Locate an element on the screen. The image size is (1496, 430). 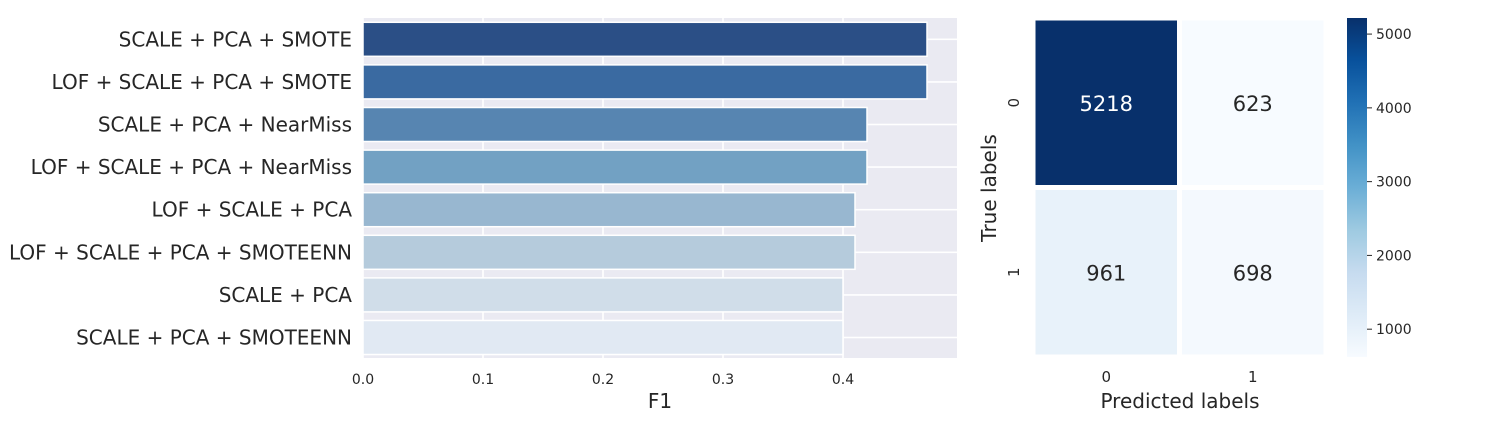
bar-category-label: LOF + SCALE + PCA is located at coordinates (252, 210).